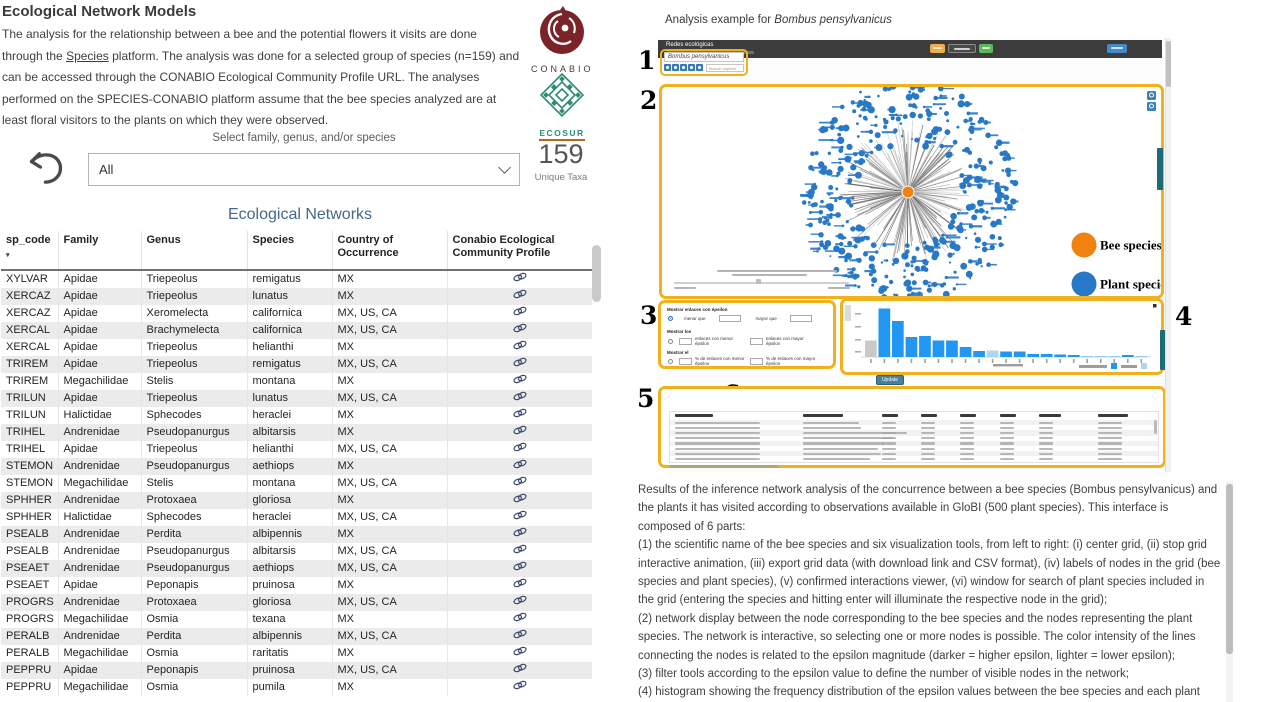 The height and width of the screenshot is (702, 1268). I want to click on table-row: TRILUN Halictidae Sphecodes heraclei MX, so click(296, 415).